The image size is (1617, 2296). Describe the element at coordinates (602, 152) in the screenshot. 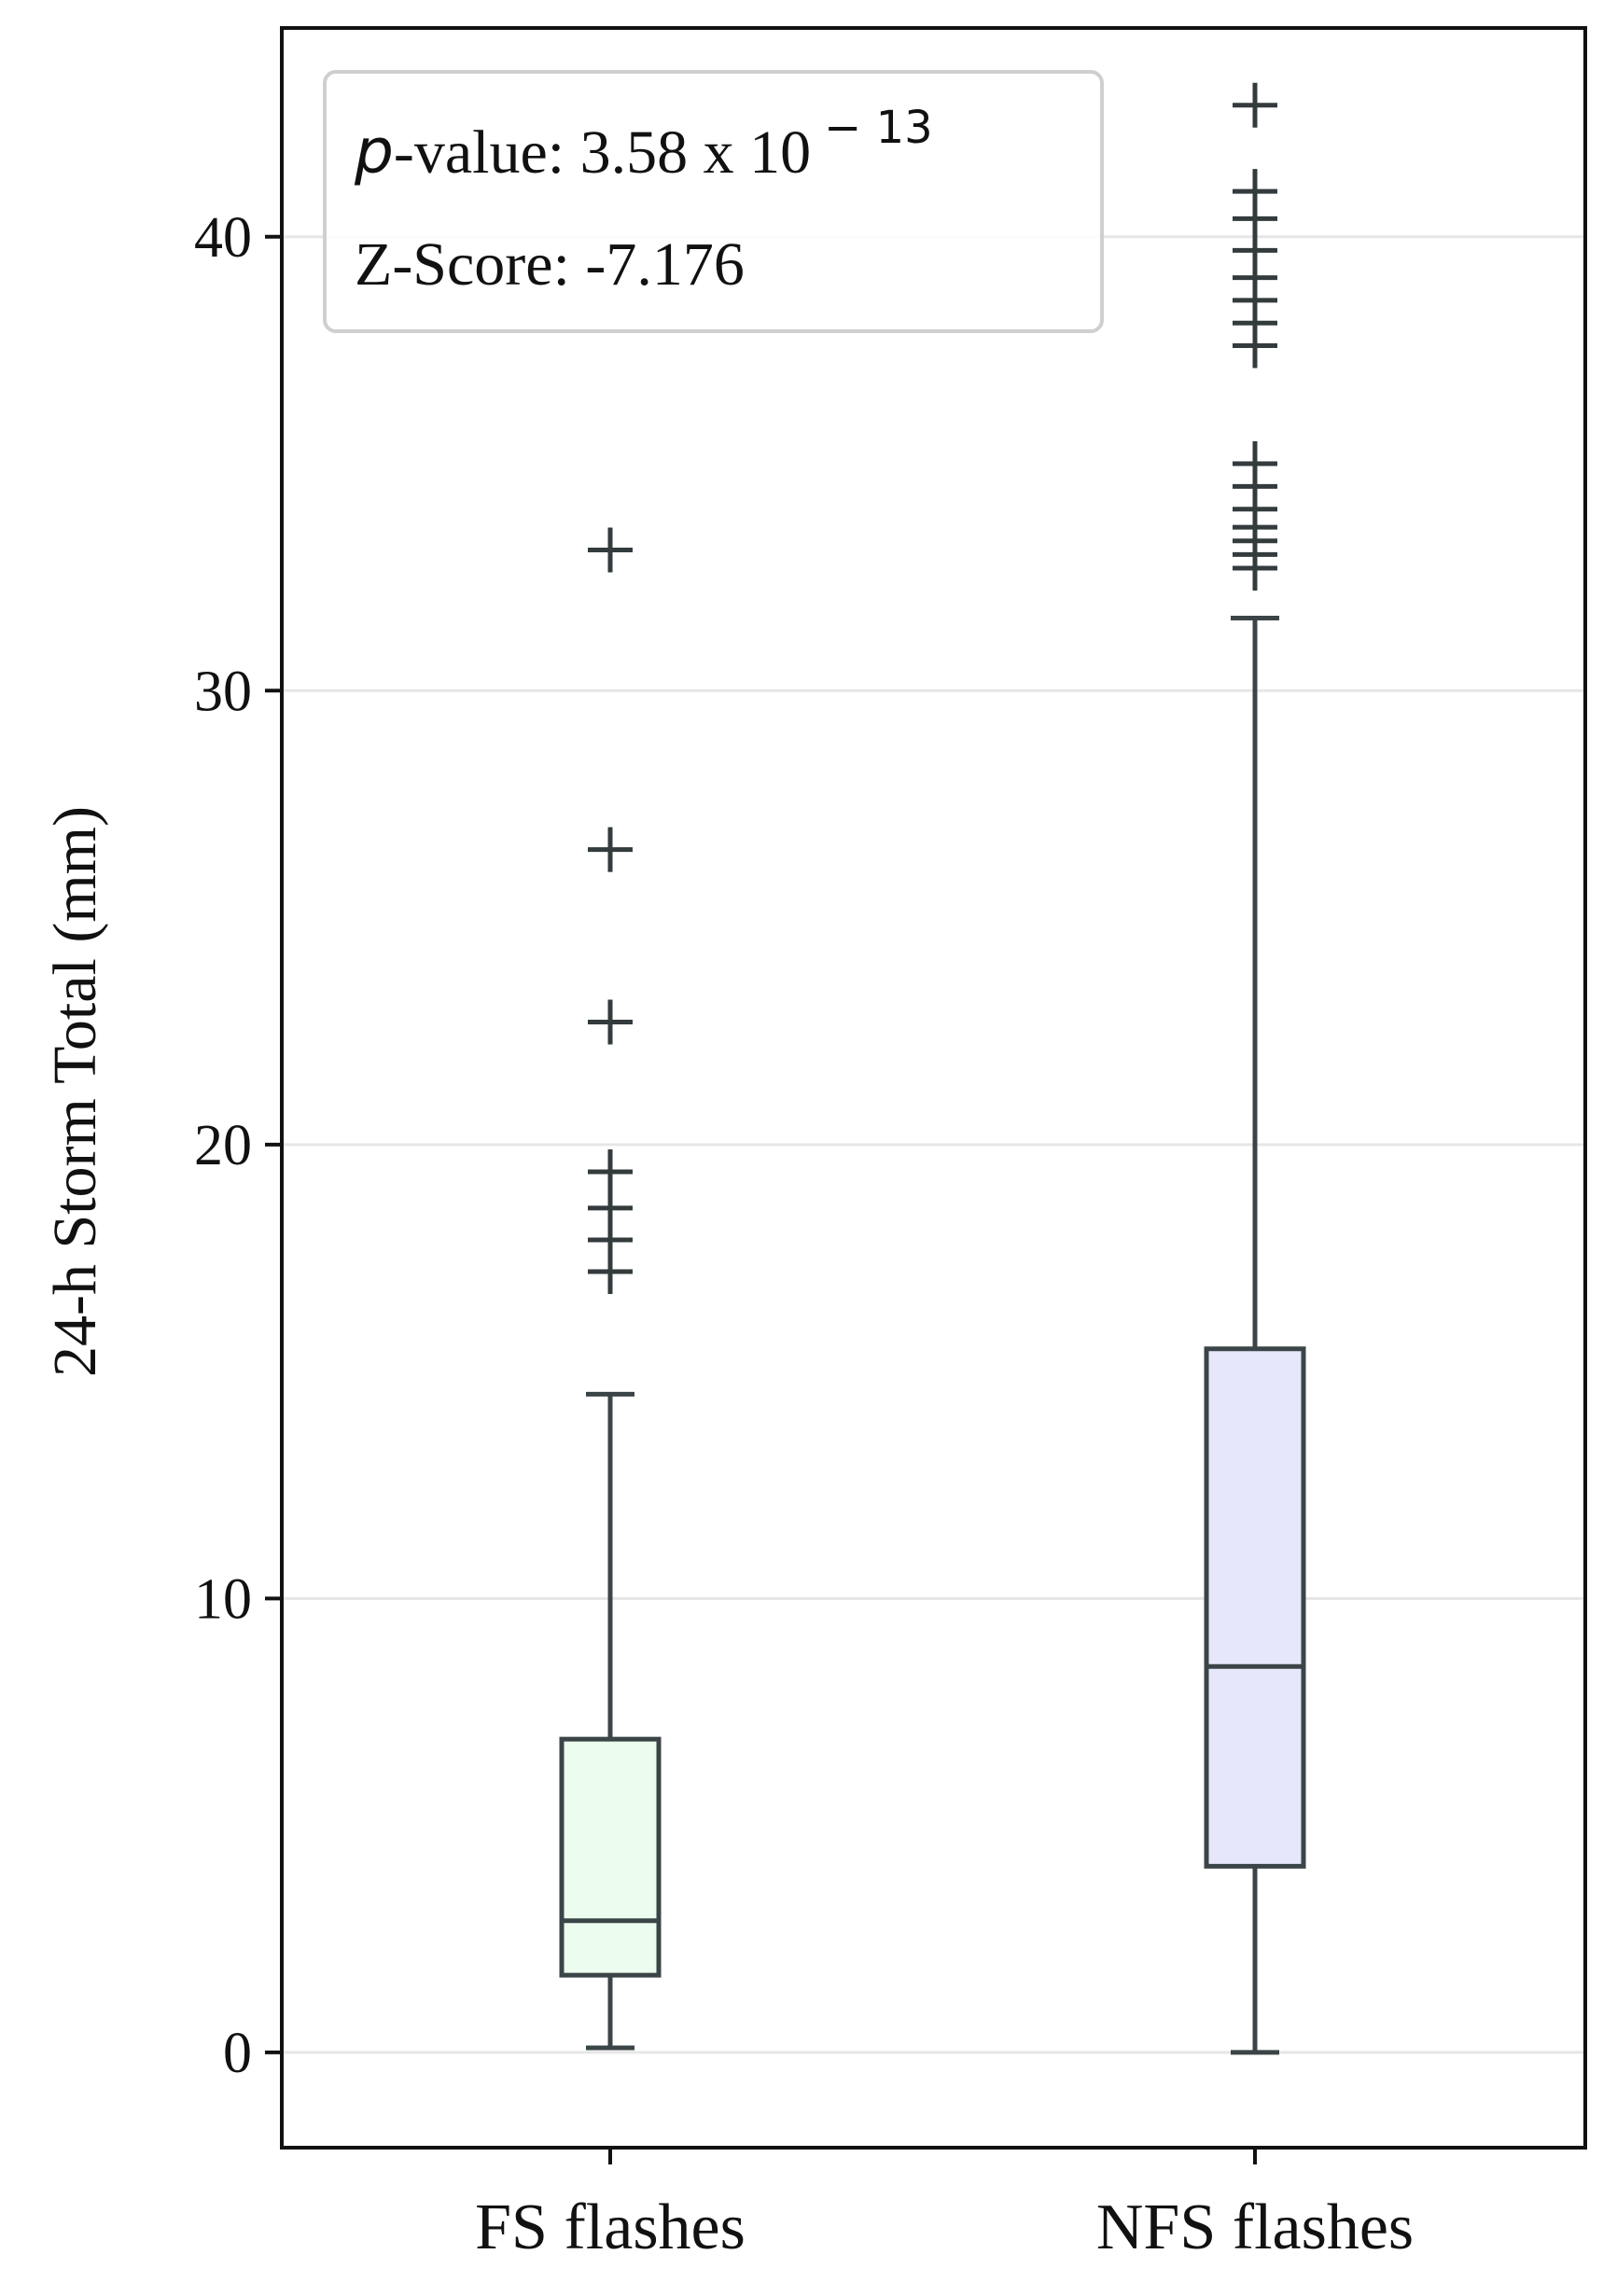

I see `p-value-text: -value: 3.58 x 10` at that location.